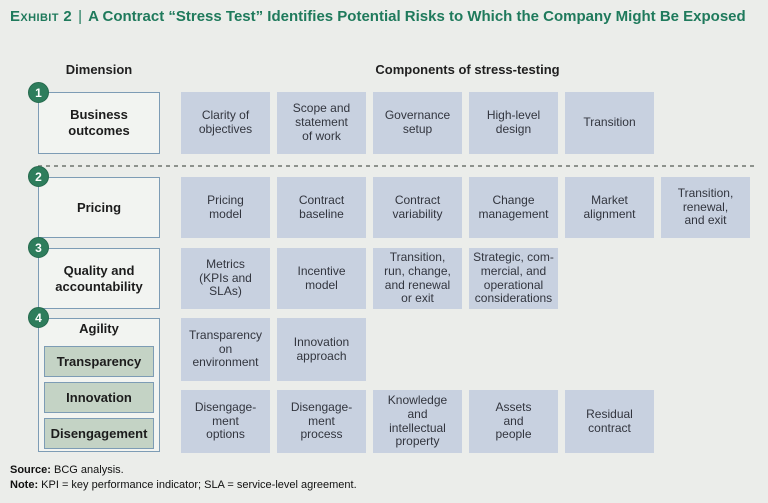  Describe the element at coordinates (225, 421) in the screenshot. I see `component-box: Disengage- ment options` at that location.